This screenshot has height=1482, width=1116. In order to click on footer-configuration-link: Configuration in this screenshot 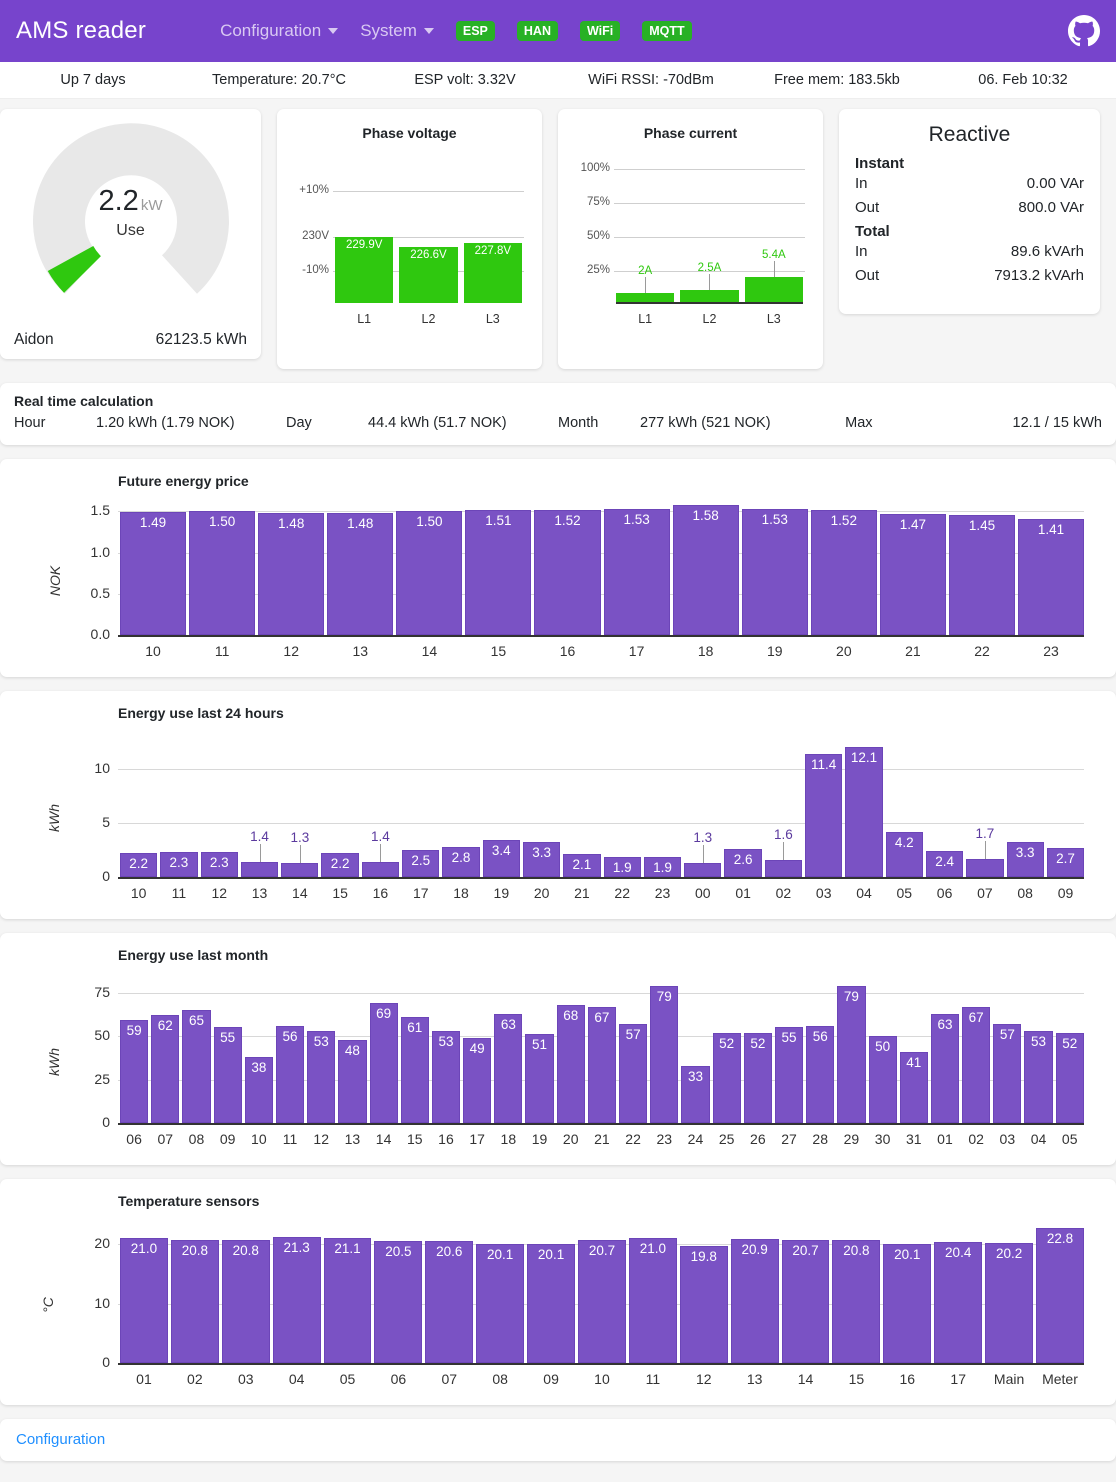, I will do `click(61, 1439)`.